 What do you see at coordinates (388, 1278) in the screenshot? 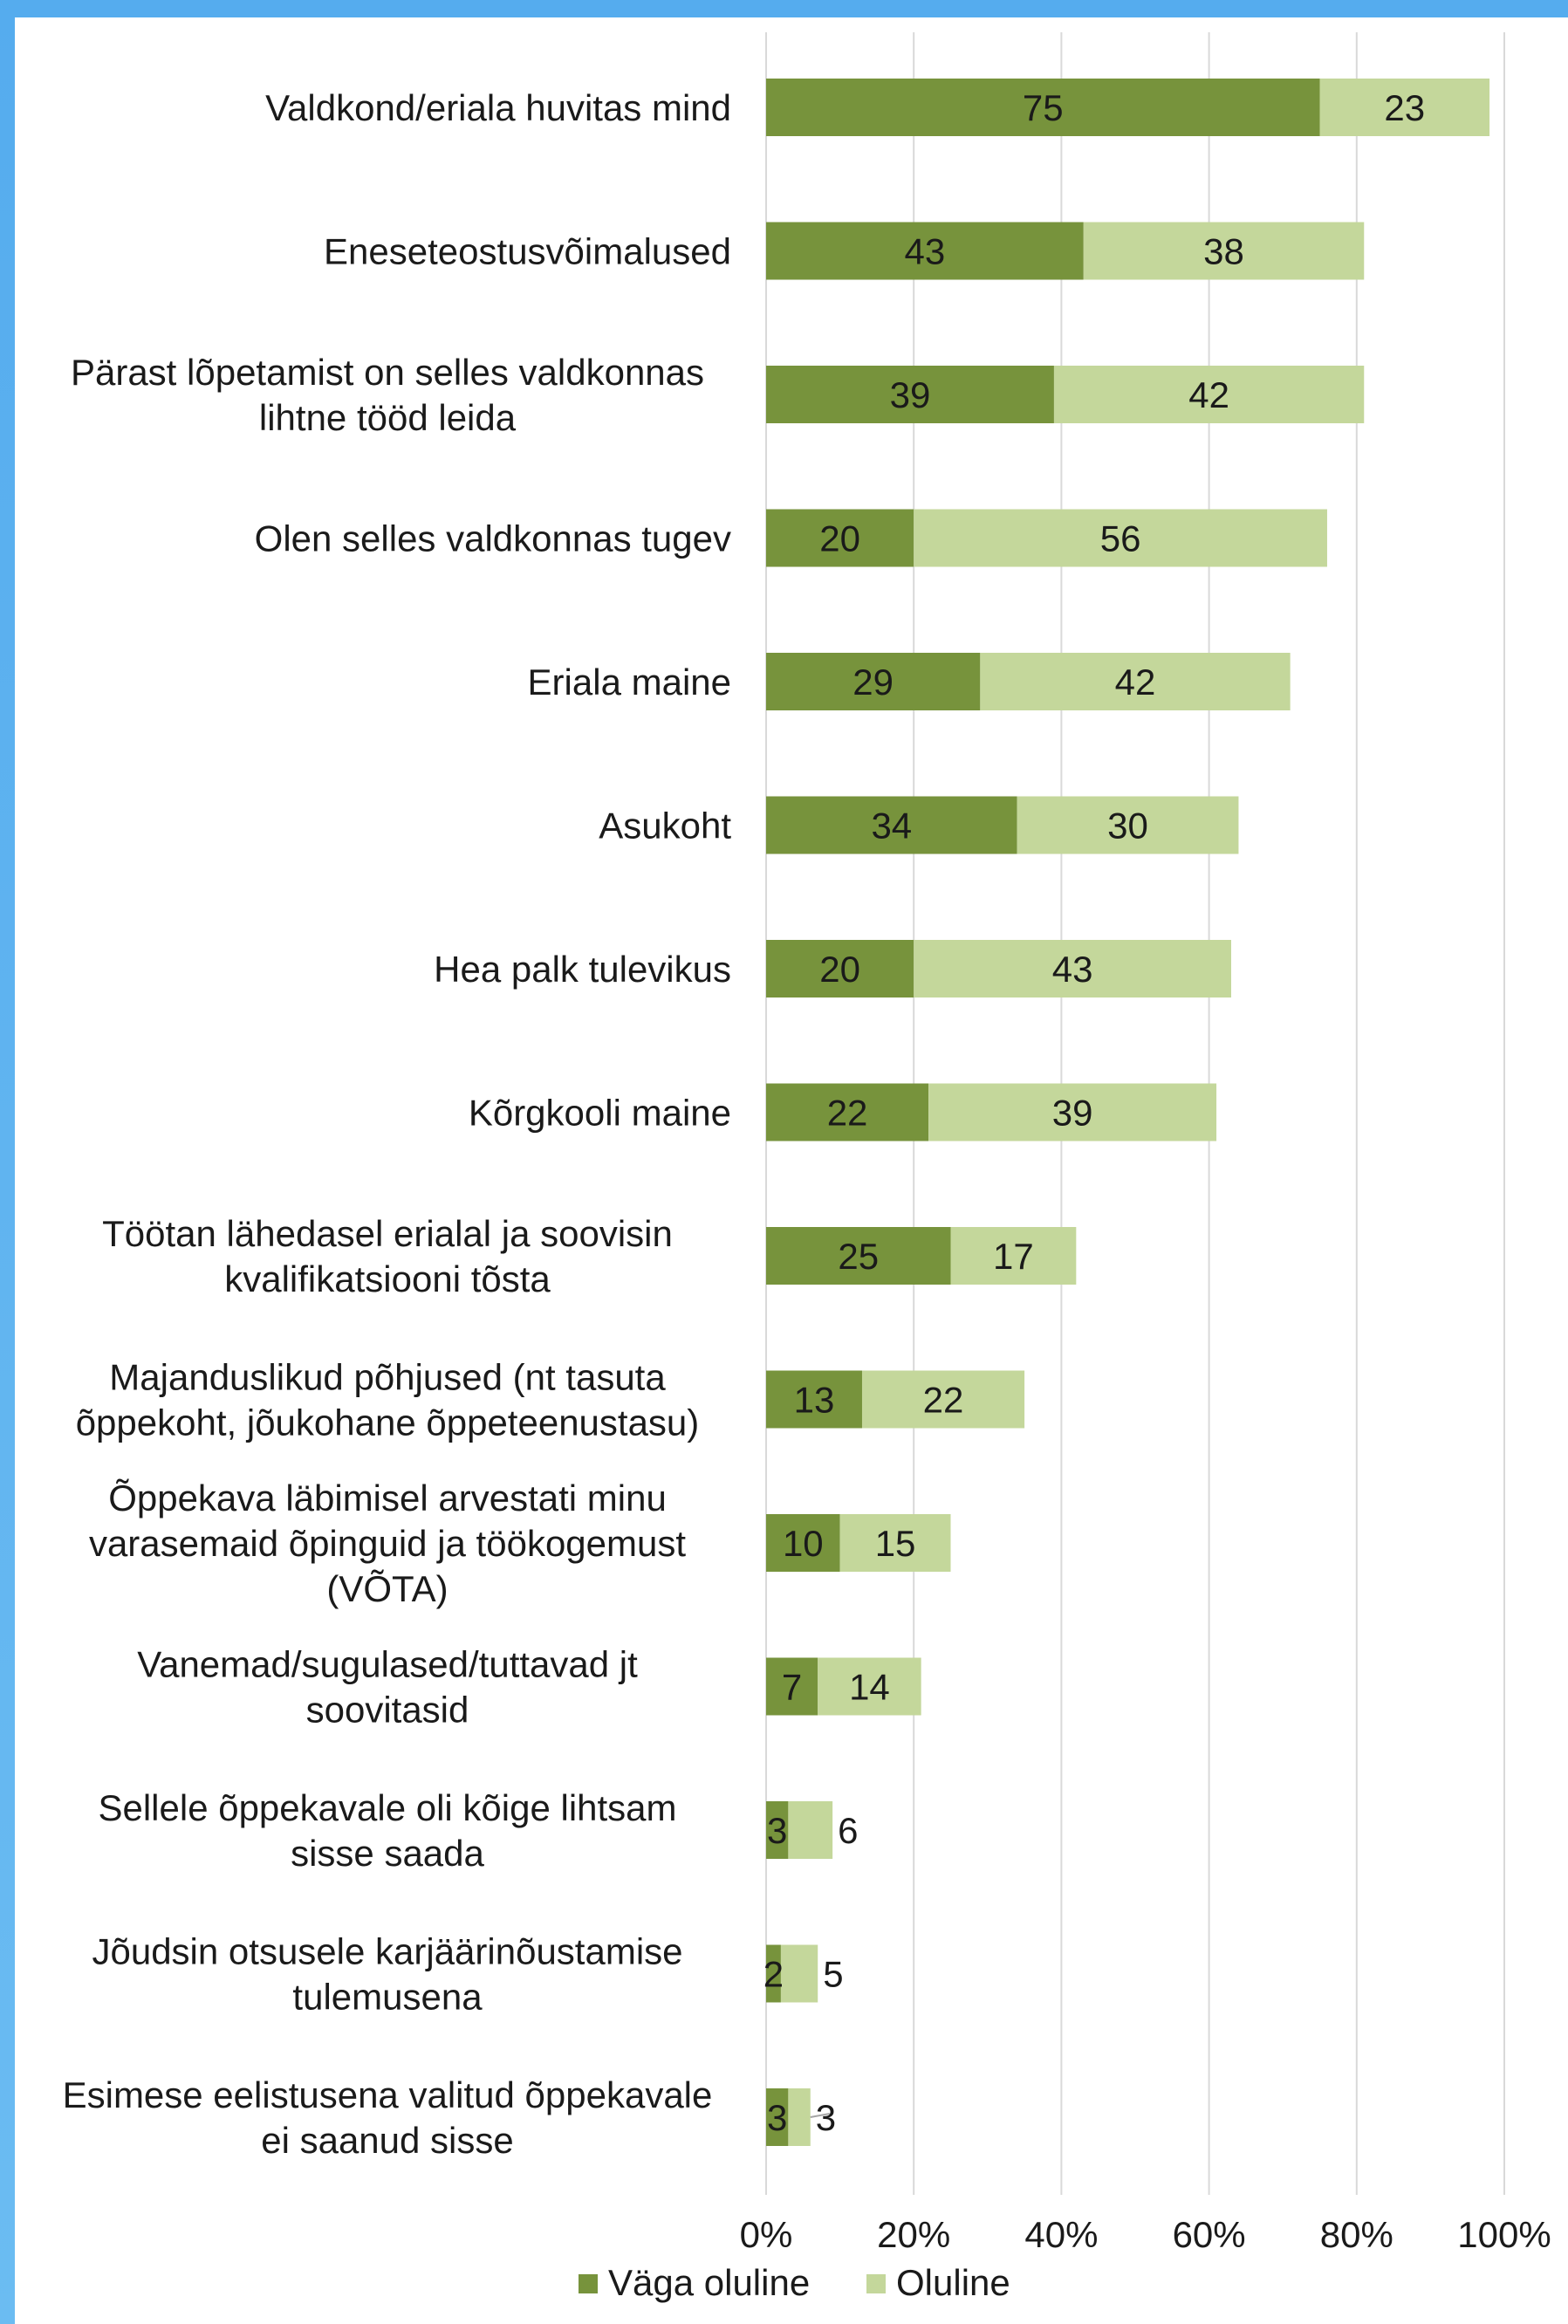
I see `category-label: kvalifikatsiooni tõsta` at bounding box center [388, 1278].